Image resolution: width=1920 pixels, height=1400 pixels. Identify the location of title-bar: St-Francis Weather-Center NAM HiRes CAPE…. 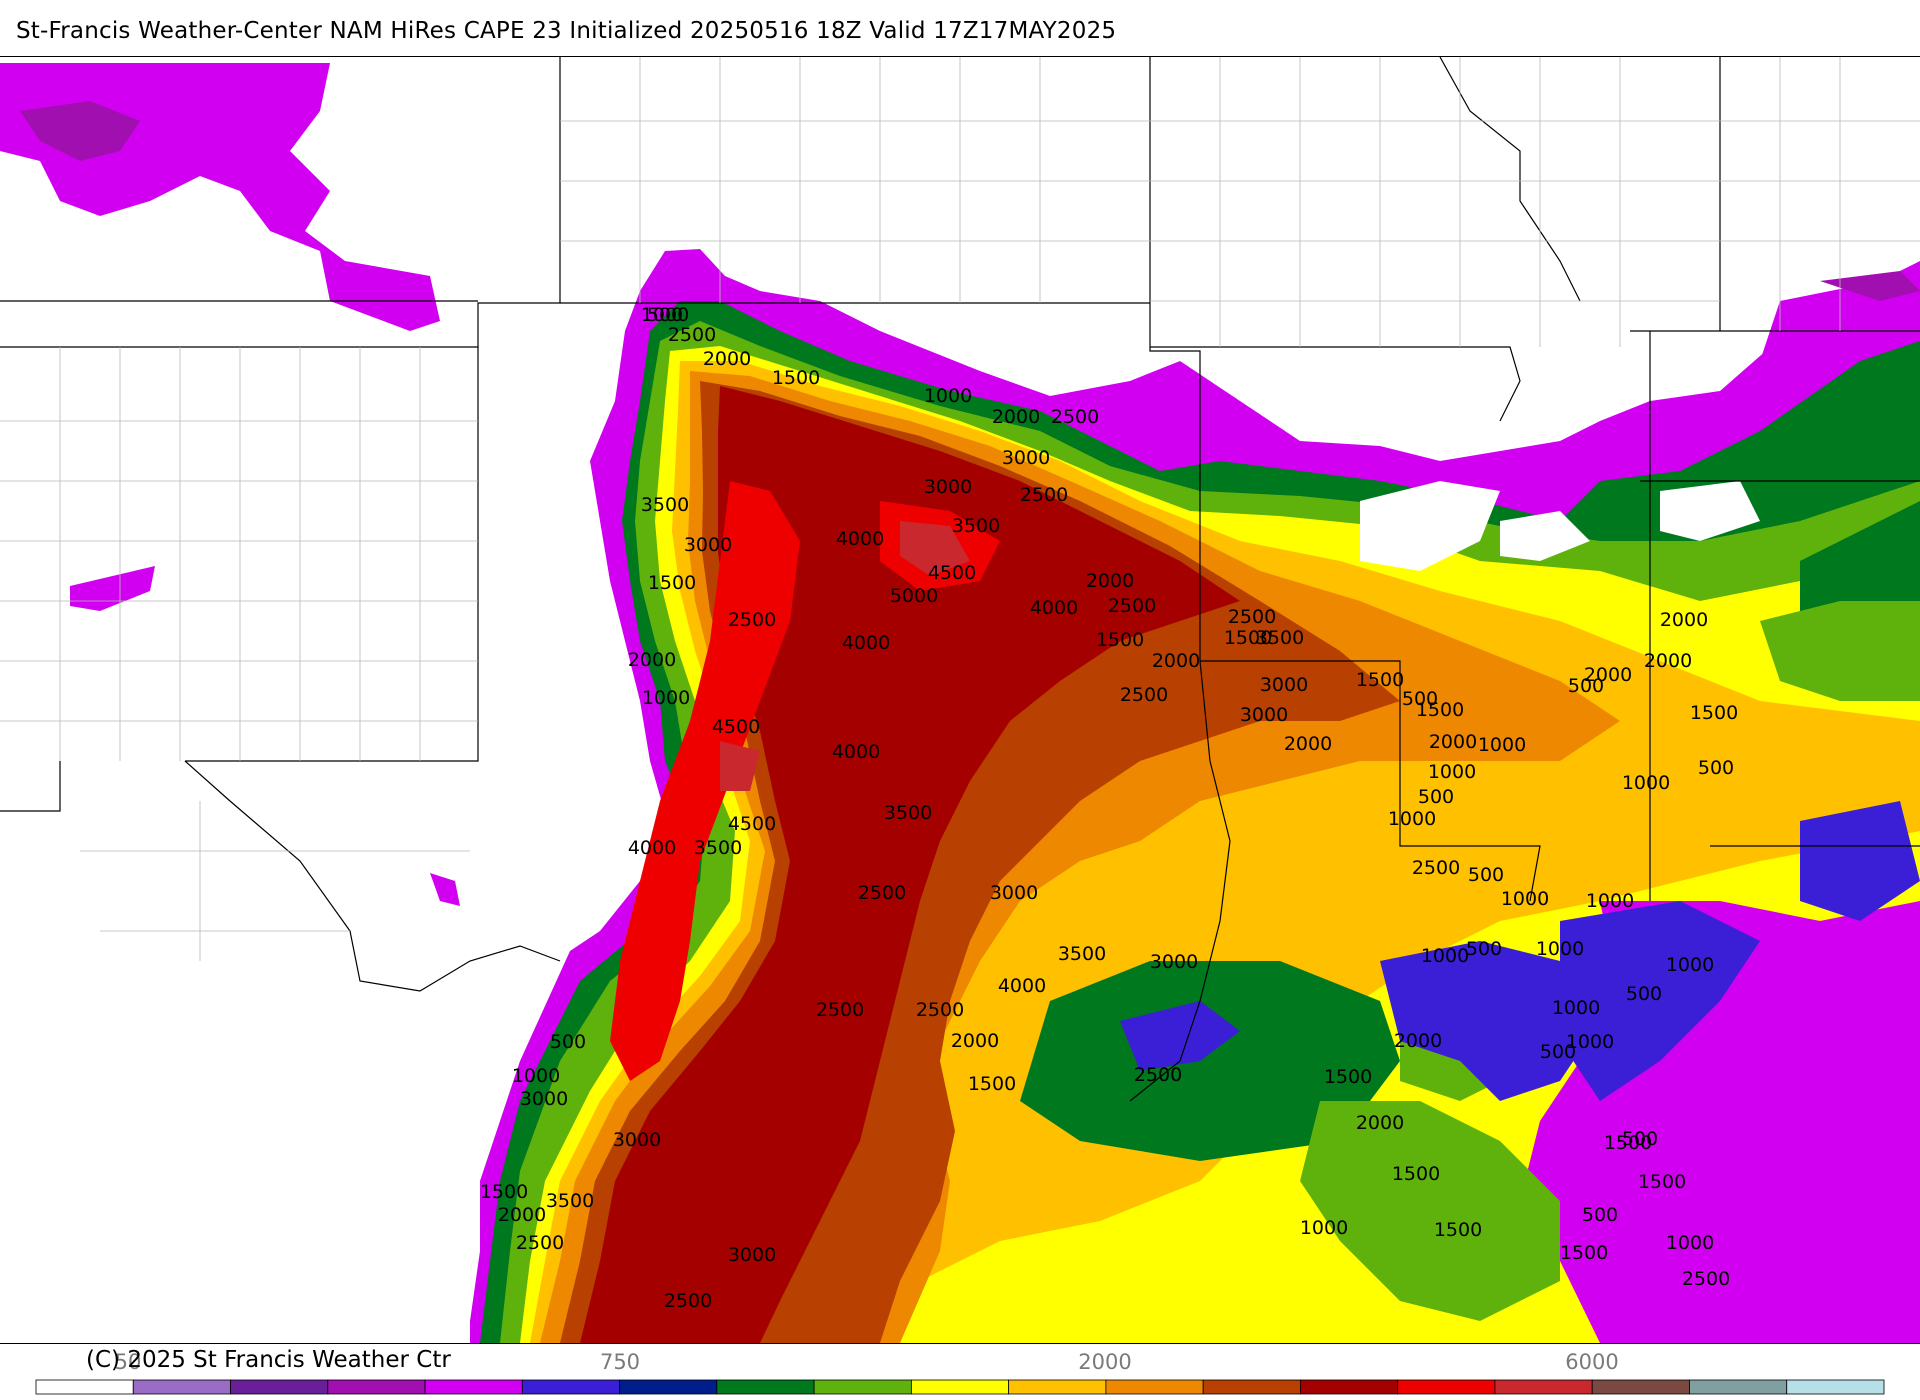
(960, 28).